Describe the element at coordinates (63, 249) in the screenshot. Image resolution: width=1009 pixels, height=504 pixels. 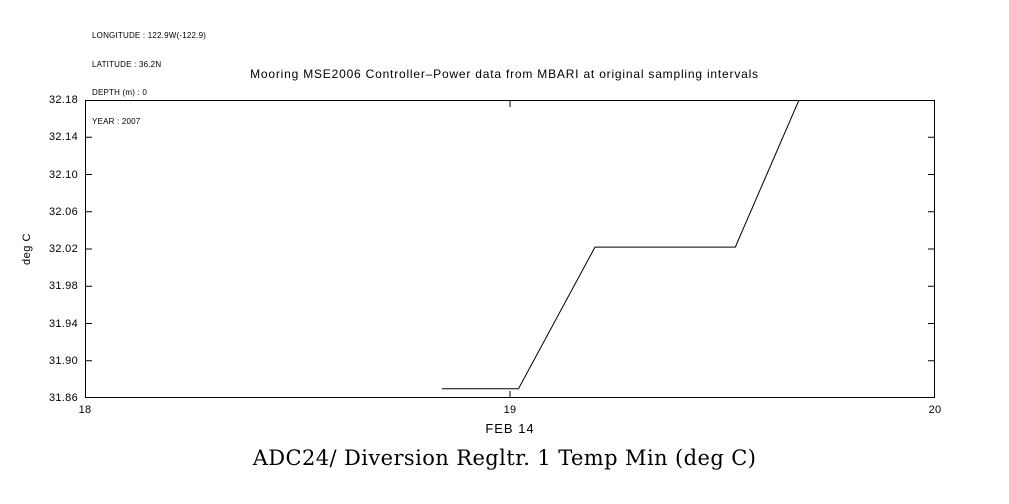
I see `y-tick-label: 32.02` at that location.